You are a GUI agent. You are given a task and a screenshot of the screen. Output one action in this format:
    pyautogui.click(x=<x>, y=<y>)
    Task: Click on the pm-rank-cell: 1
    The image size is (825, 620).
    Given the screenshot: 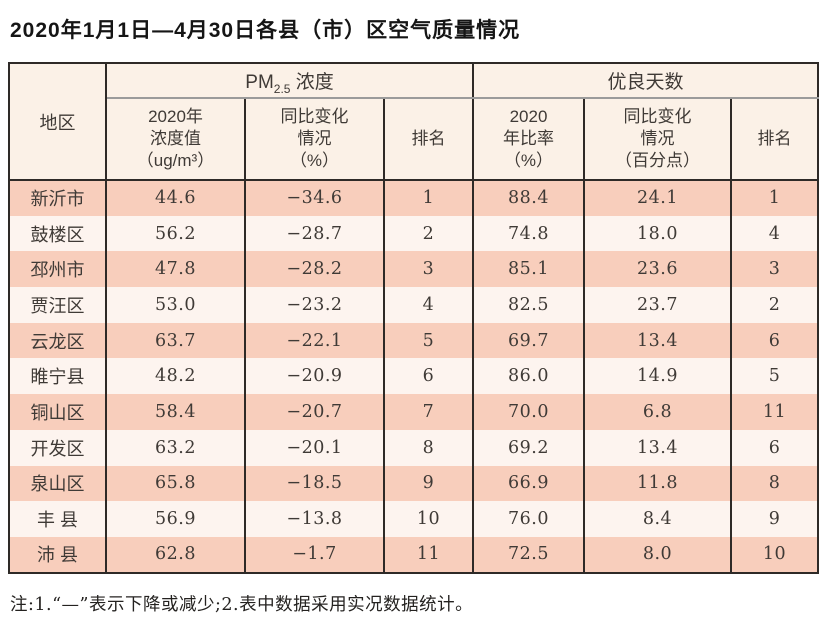 What is the action you would take?
    pyautogui.click(x=428, y=198)
    